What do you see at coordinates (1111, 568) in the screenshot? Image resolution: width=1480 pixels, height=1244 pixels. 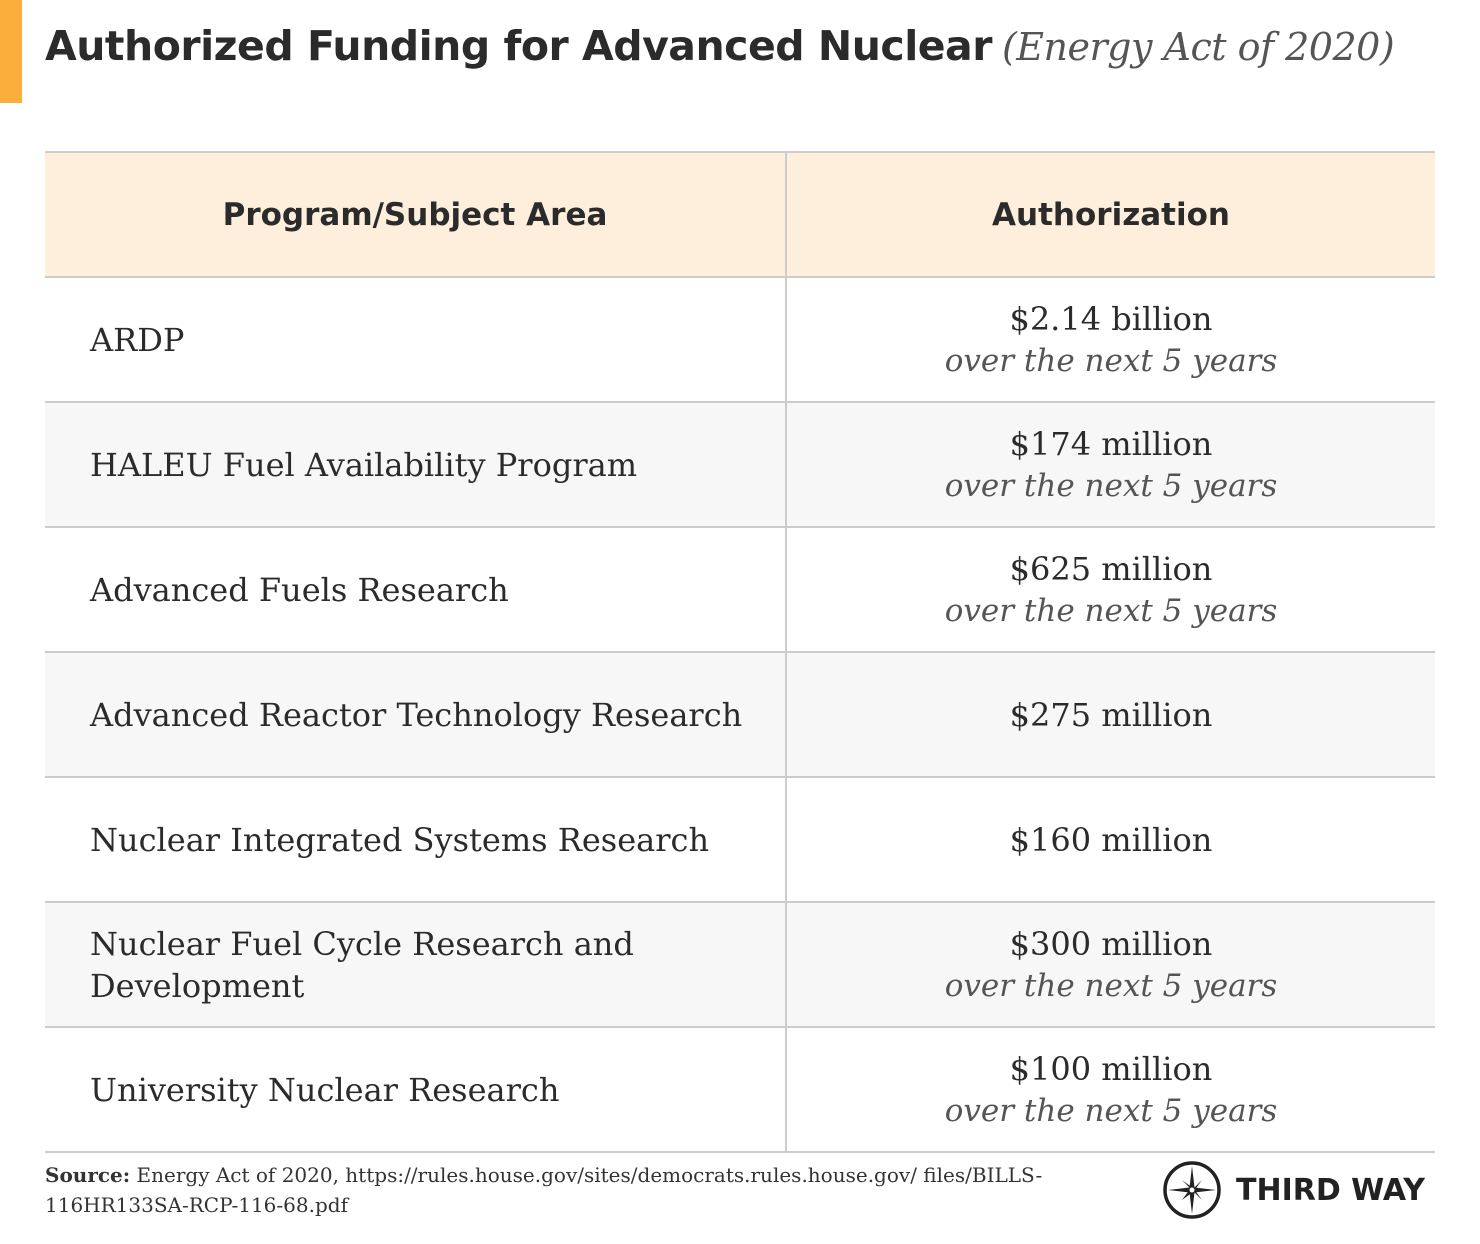 I see `amount: $625 million` at bounding box center [1111, 568].